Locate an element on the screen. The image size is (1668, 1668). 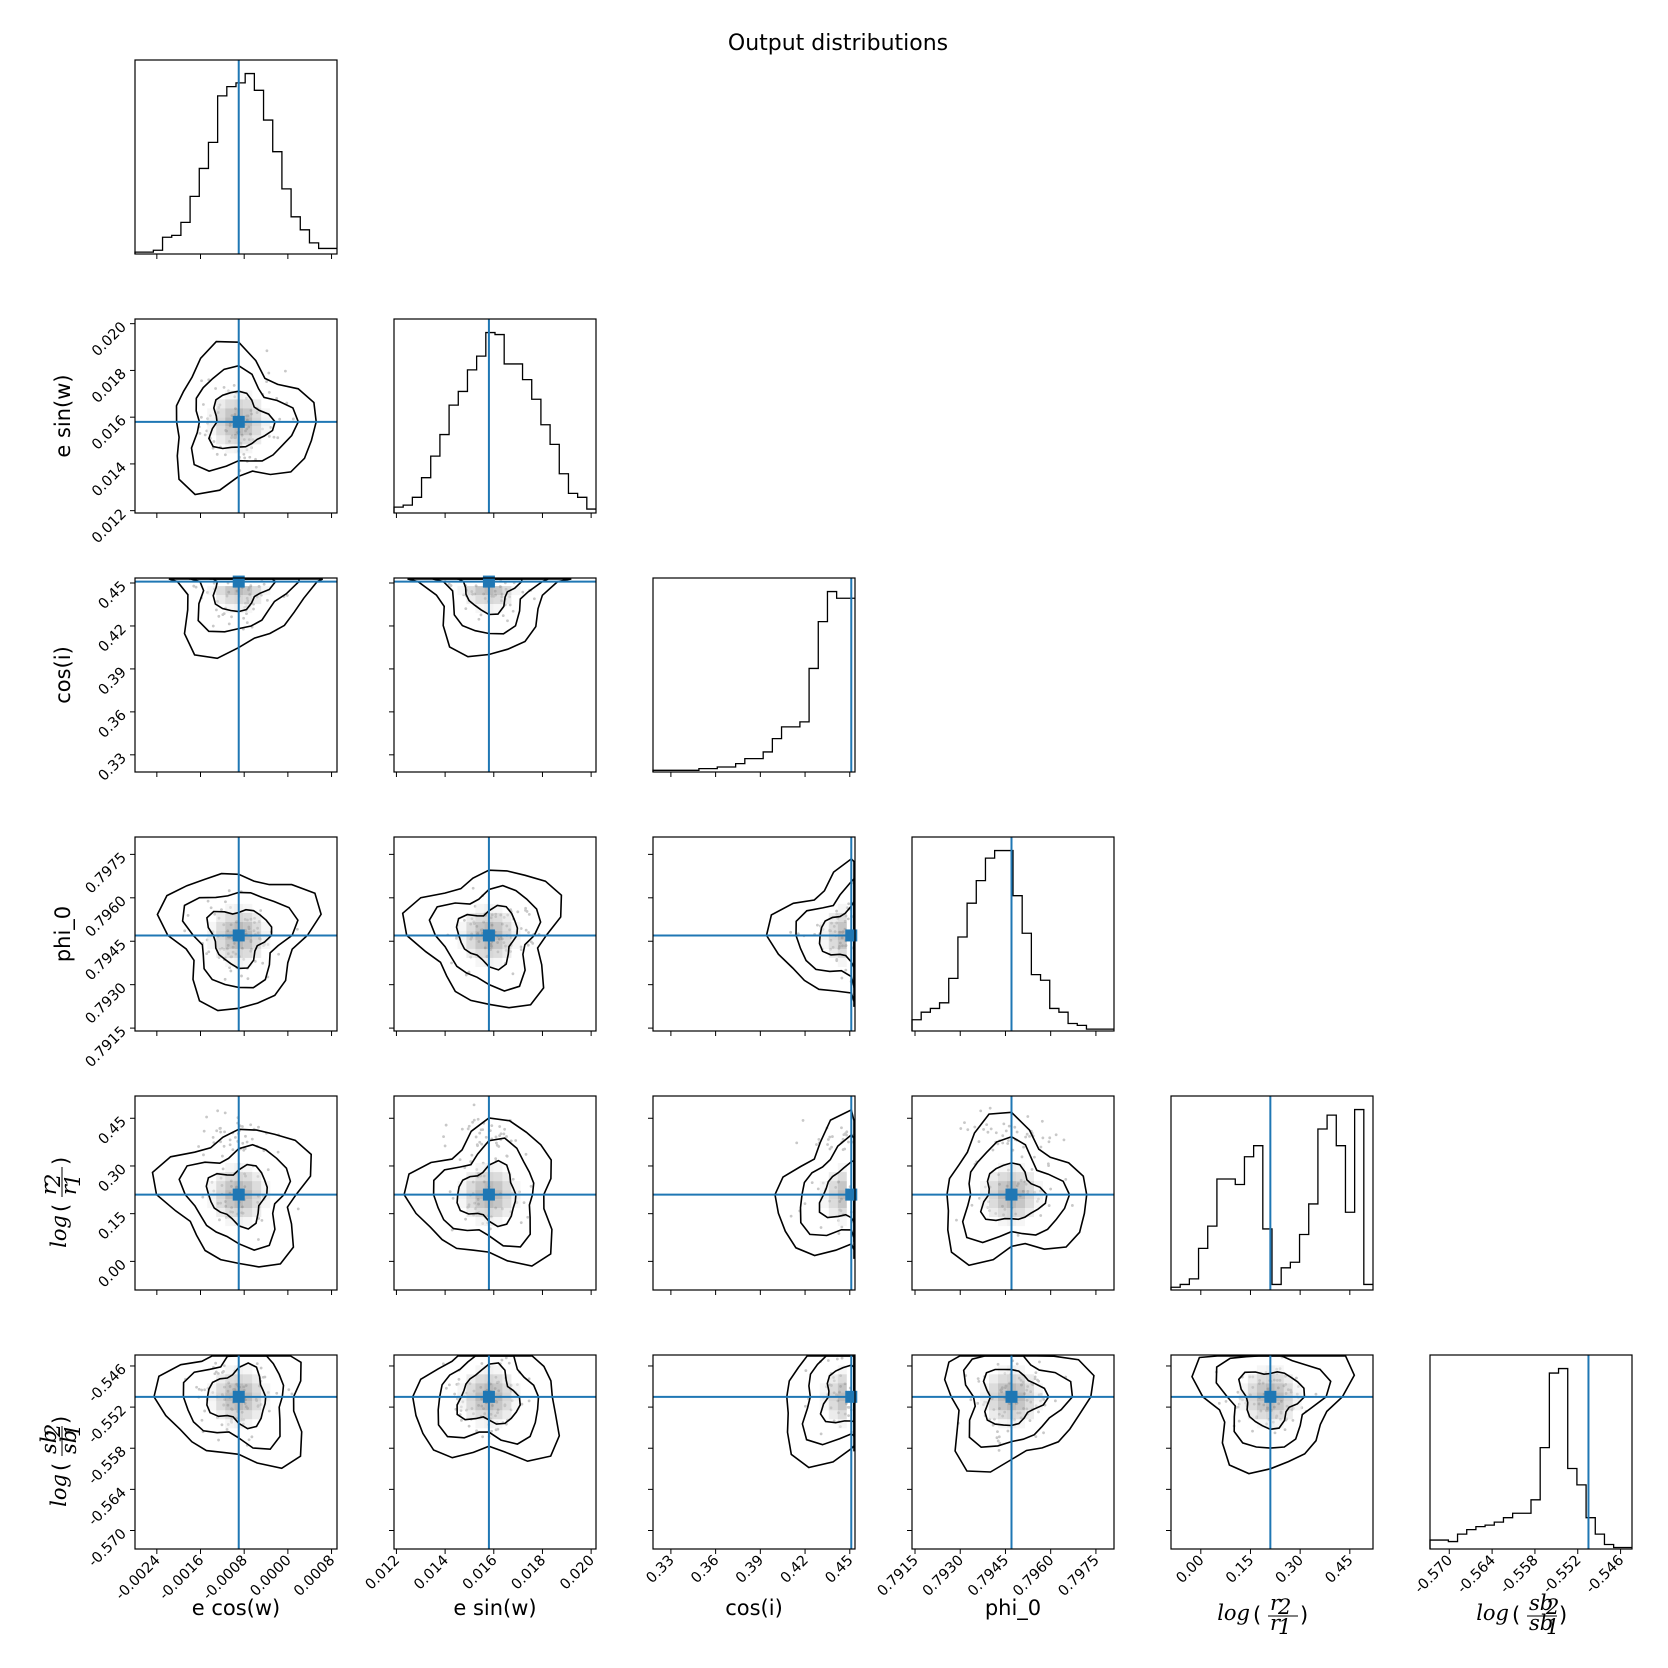
truth-marker is located at coordinates (1011, 1194).